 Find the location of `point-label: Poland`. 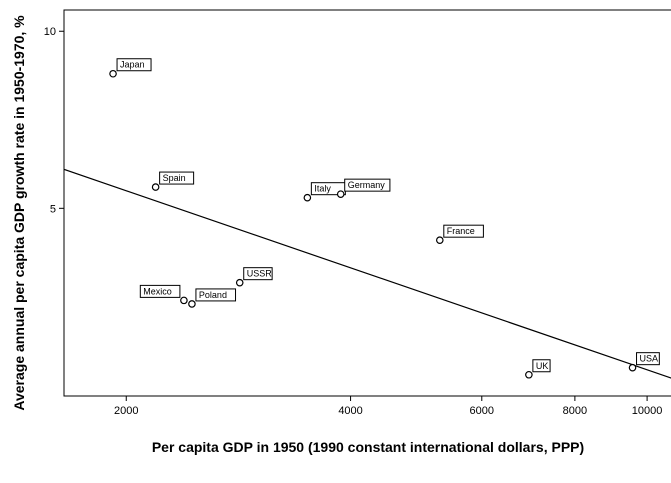

point-label: Poland is located at coordinates (213, 295).